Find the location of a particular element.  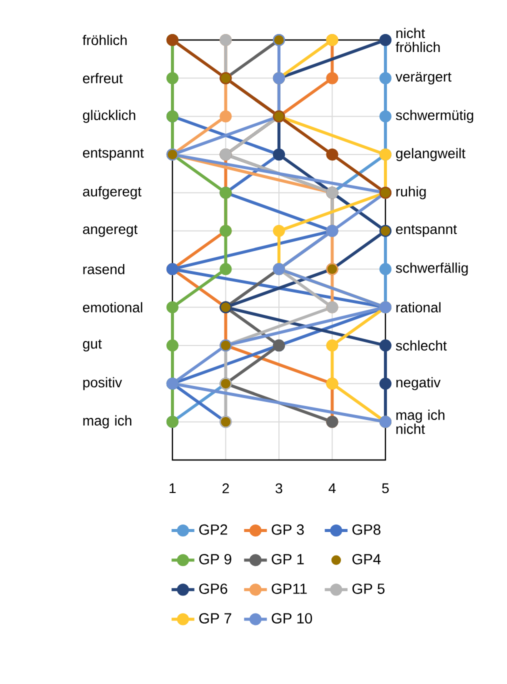

legend-label: GP 7 is located at coordinates (215, 618).